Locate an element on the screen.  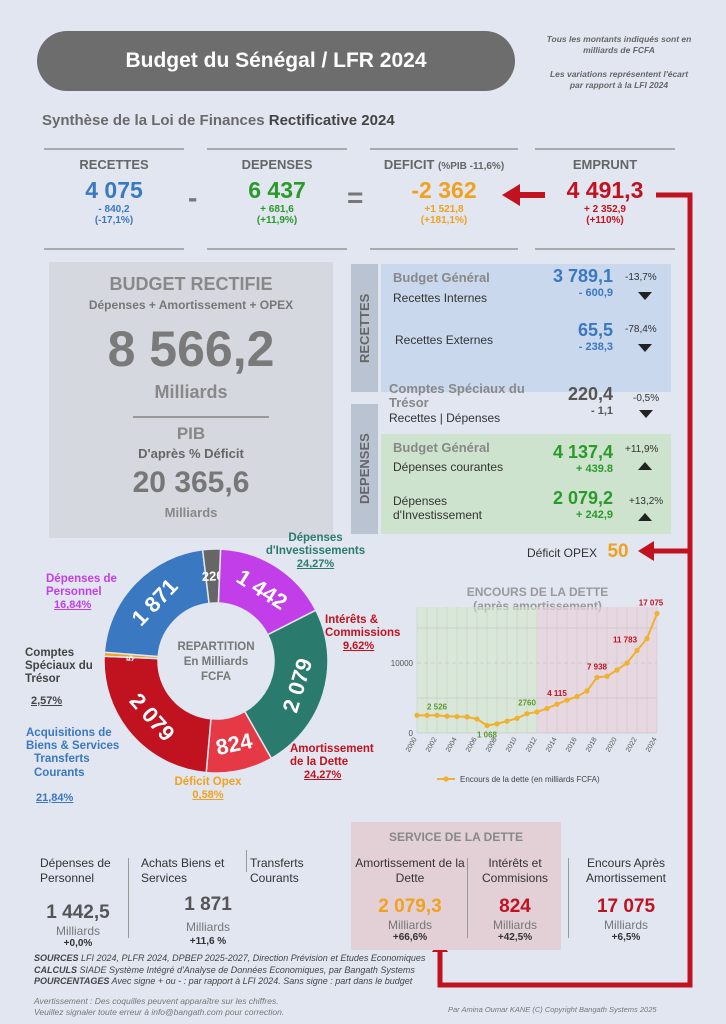
pib-title: PIB is located at coordinates (191, 433).